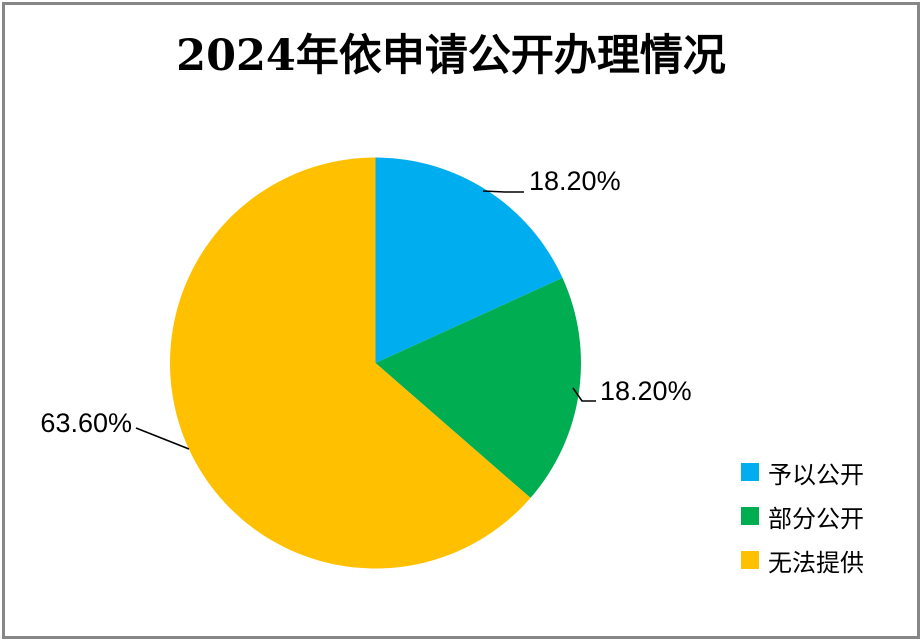 This screenshot has width=922, height=641. I want to click on legend-item-unavailable: 无法提供, so click(802, 562).